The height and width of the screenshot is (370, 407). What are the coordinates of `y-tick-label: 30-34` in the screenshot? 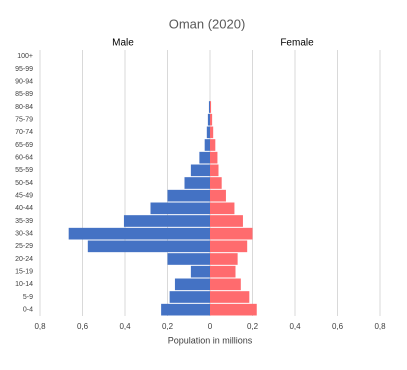 It's located at (24, 234).